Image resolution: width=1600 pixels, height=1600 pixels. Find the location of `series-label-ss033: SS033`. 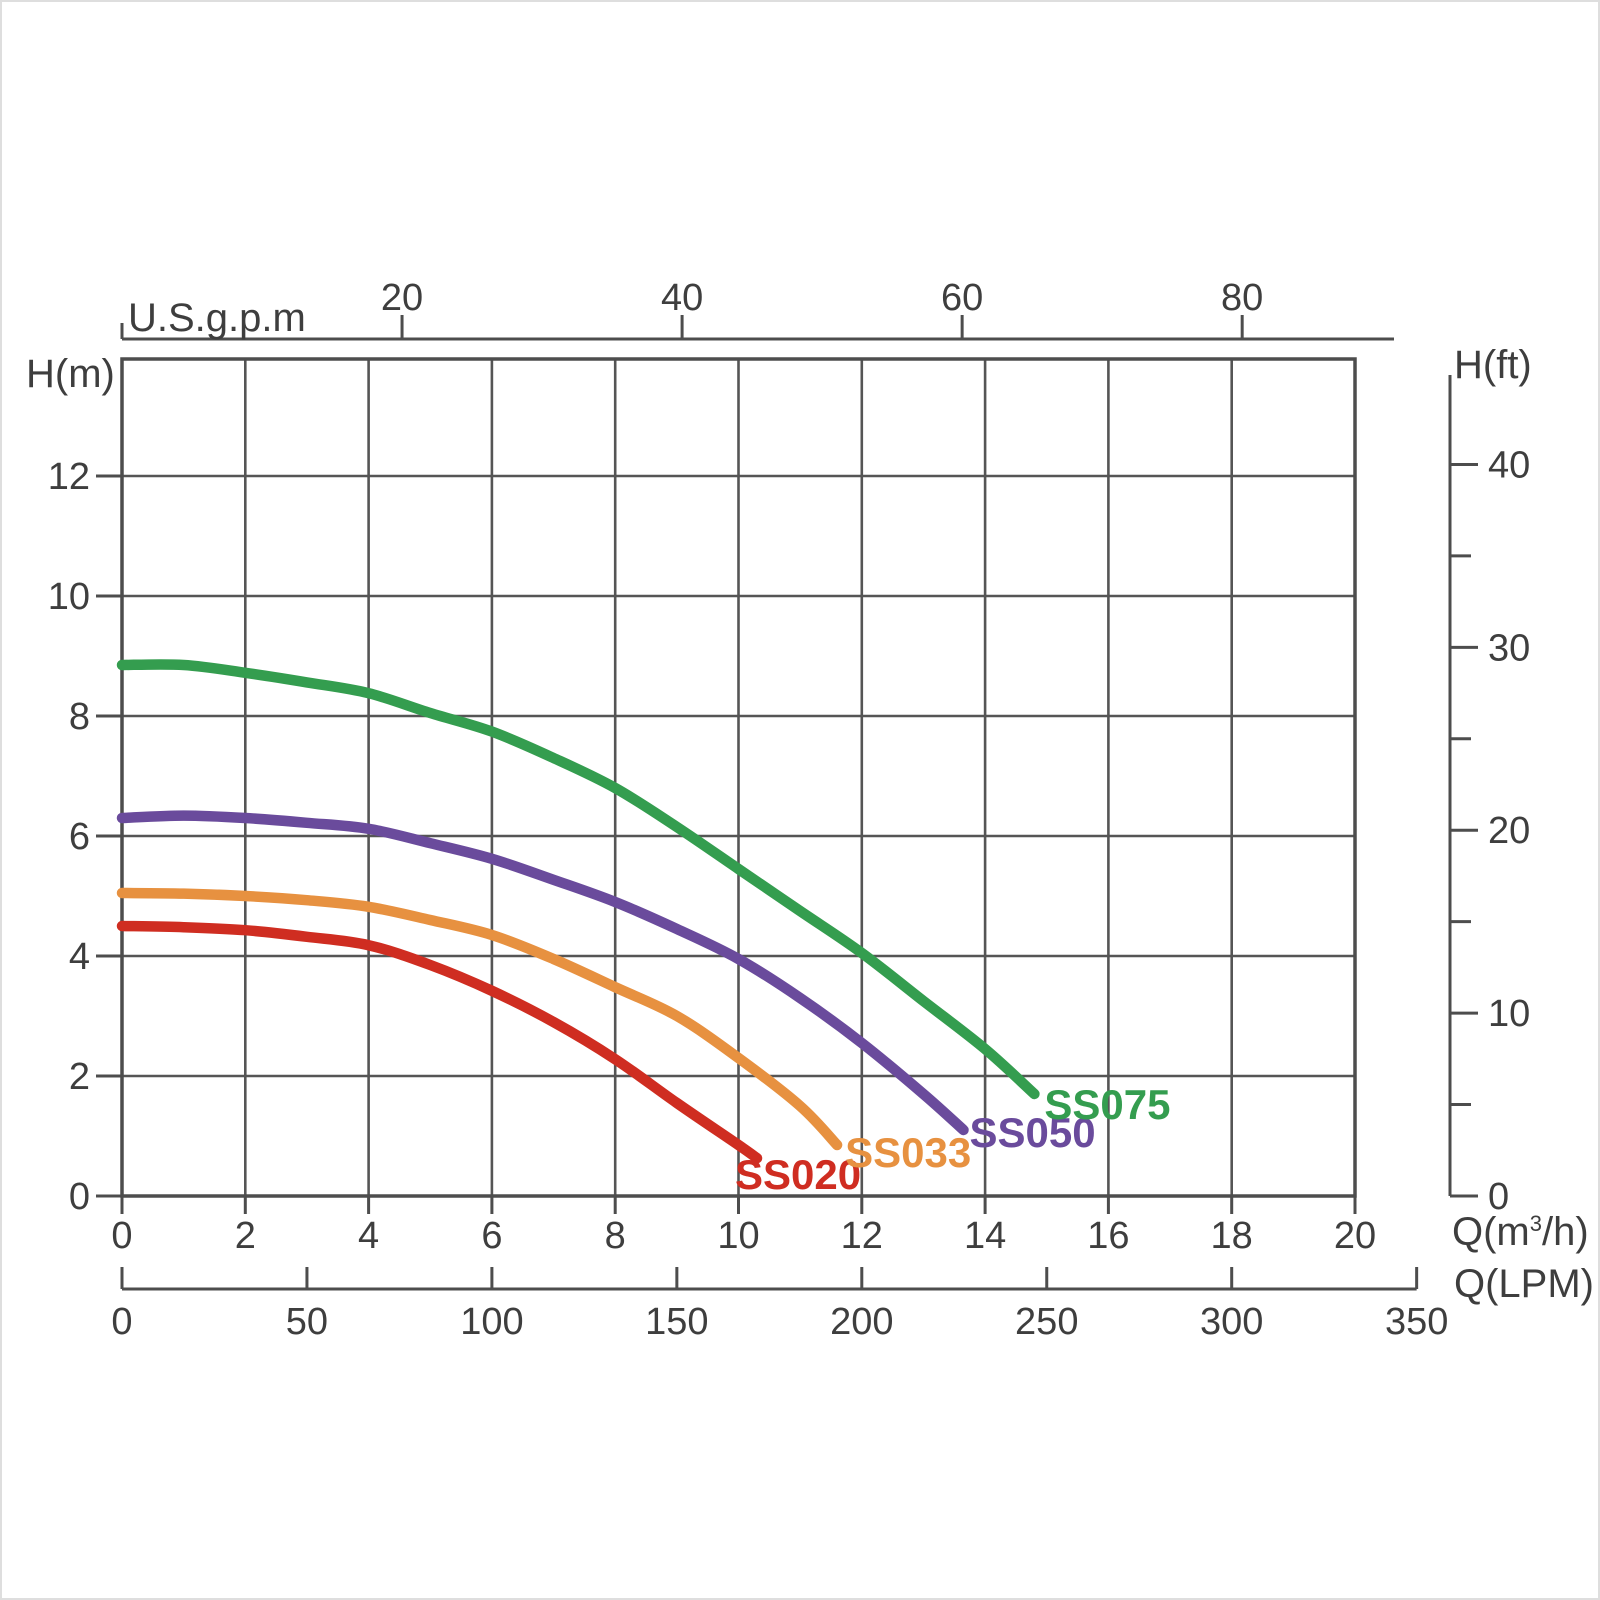

series-label-ss033: SS033 is located at coordinates (908, 1152).